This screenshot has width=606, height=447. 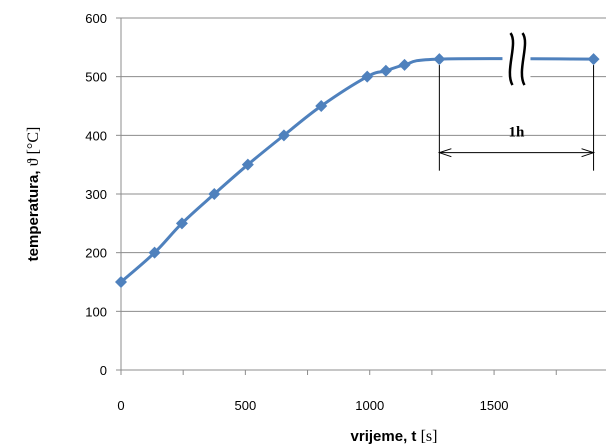 I want to click on y-axis-title: temperatura, ϑ [°C], so click(x=33, y=194).